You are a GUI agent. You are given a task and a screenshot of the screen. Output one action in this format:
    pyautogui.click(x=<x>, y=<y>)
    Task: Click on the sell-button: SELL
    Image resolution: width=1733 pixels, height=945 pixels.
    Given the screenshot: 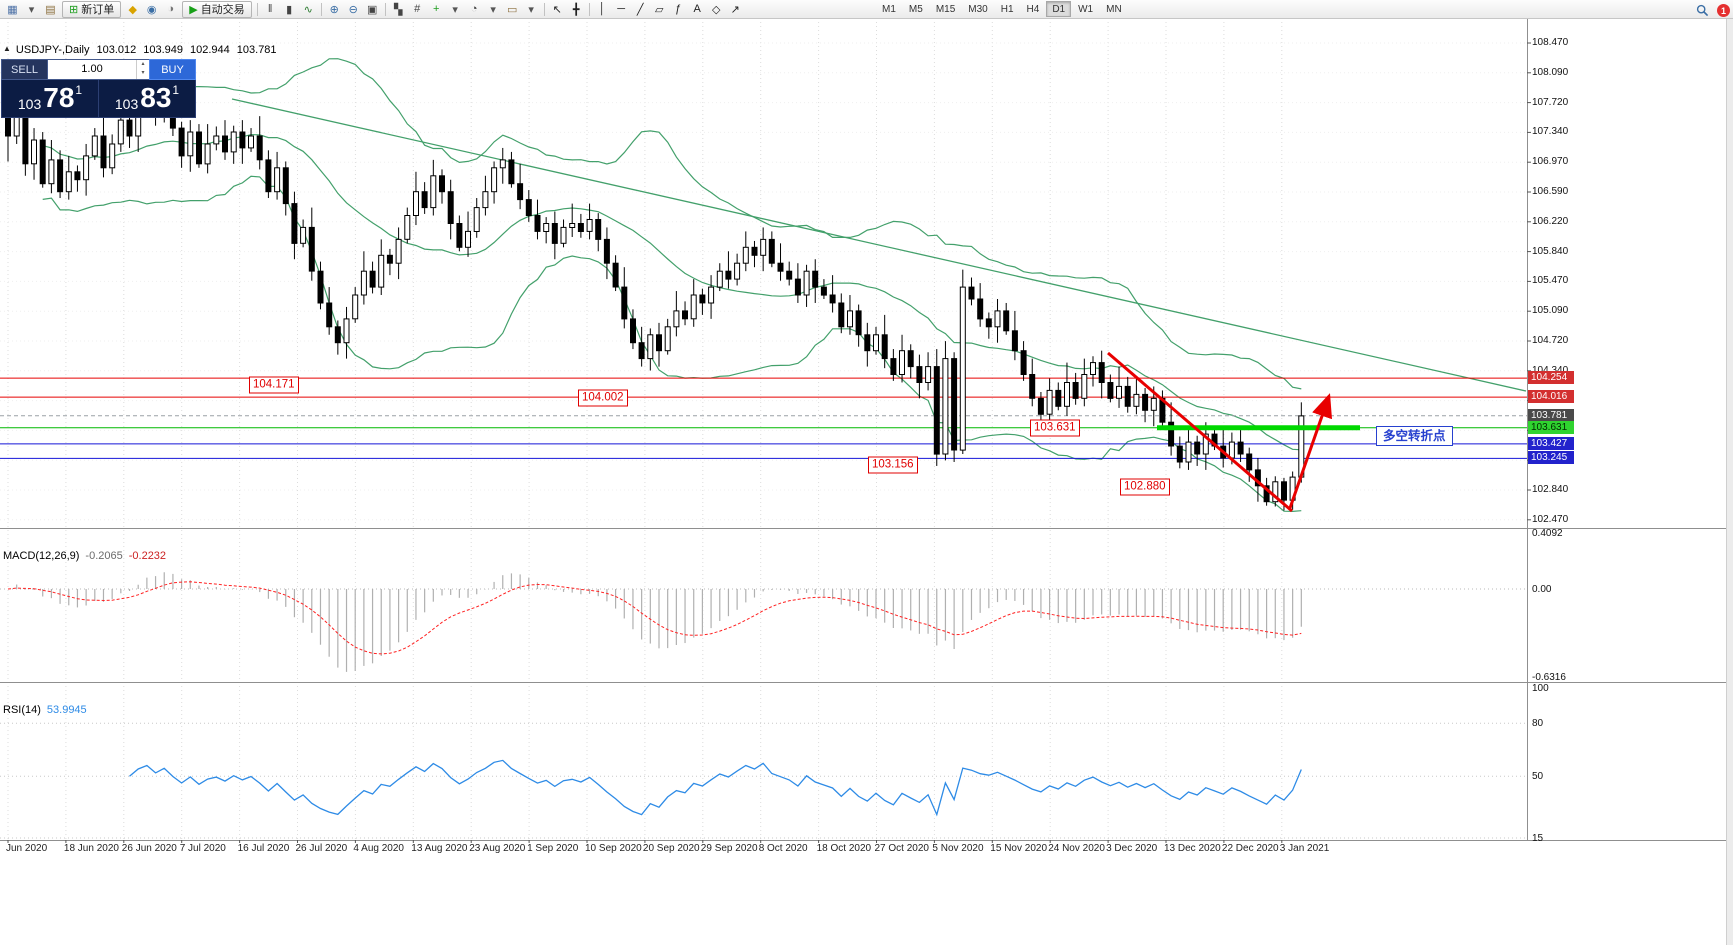 What is the action you would take?
    pyautogui.click(x=24, y=69)
    